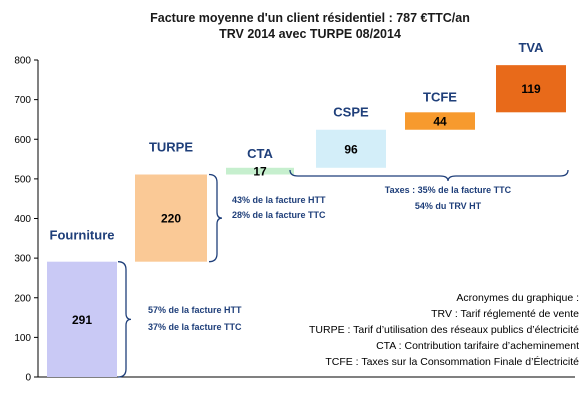 The image size is (585, 401). I want to click on bar-fourniture, so click(82, 319).